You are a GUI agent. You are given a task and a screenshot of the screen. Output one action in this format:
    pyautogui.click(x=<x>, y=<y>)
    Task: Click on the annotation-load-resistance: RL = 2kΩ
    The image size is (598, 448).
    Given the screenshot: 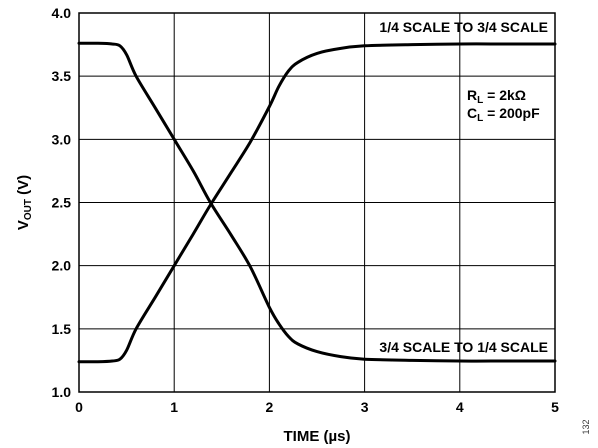 What is the action you would take?
    pyautogui.click(x=496, y=96)
    